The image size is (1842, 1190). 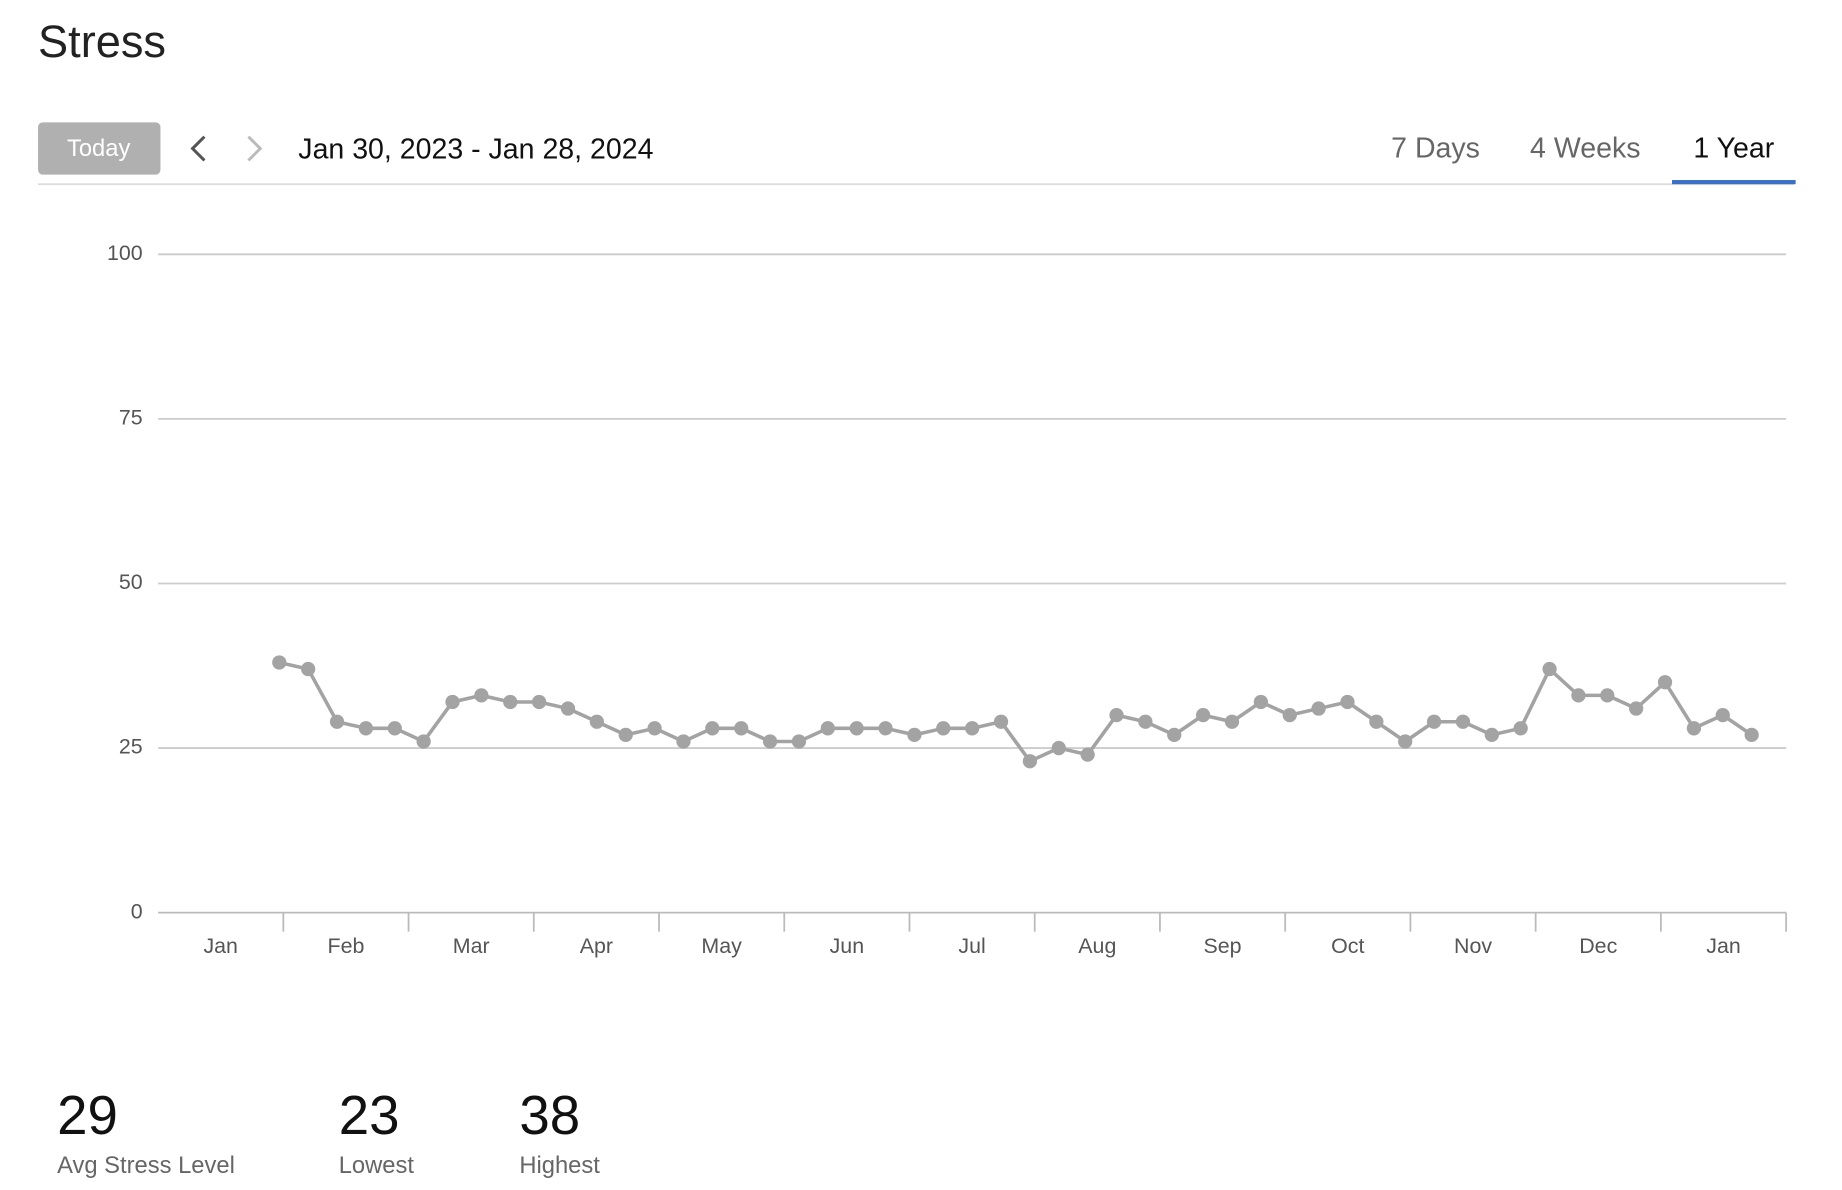 I want to click on y-tick-label: 25, so click(x=131, y=747).